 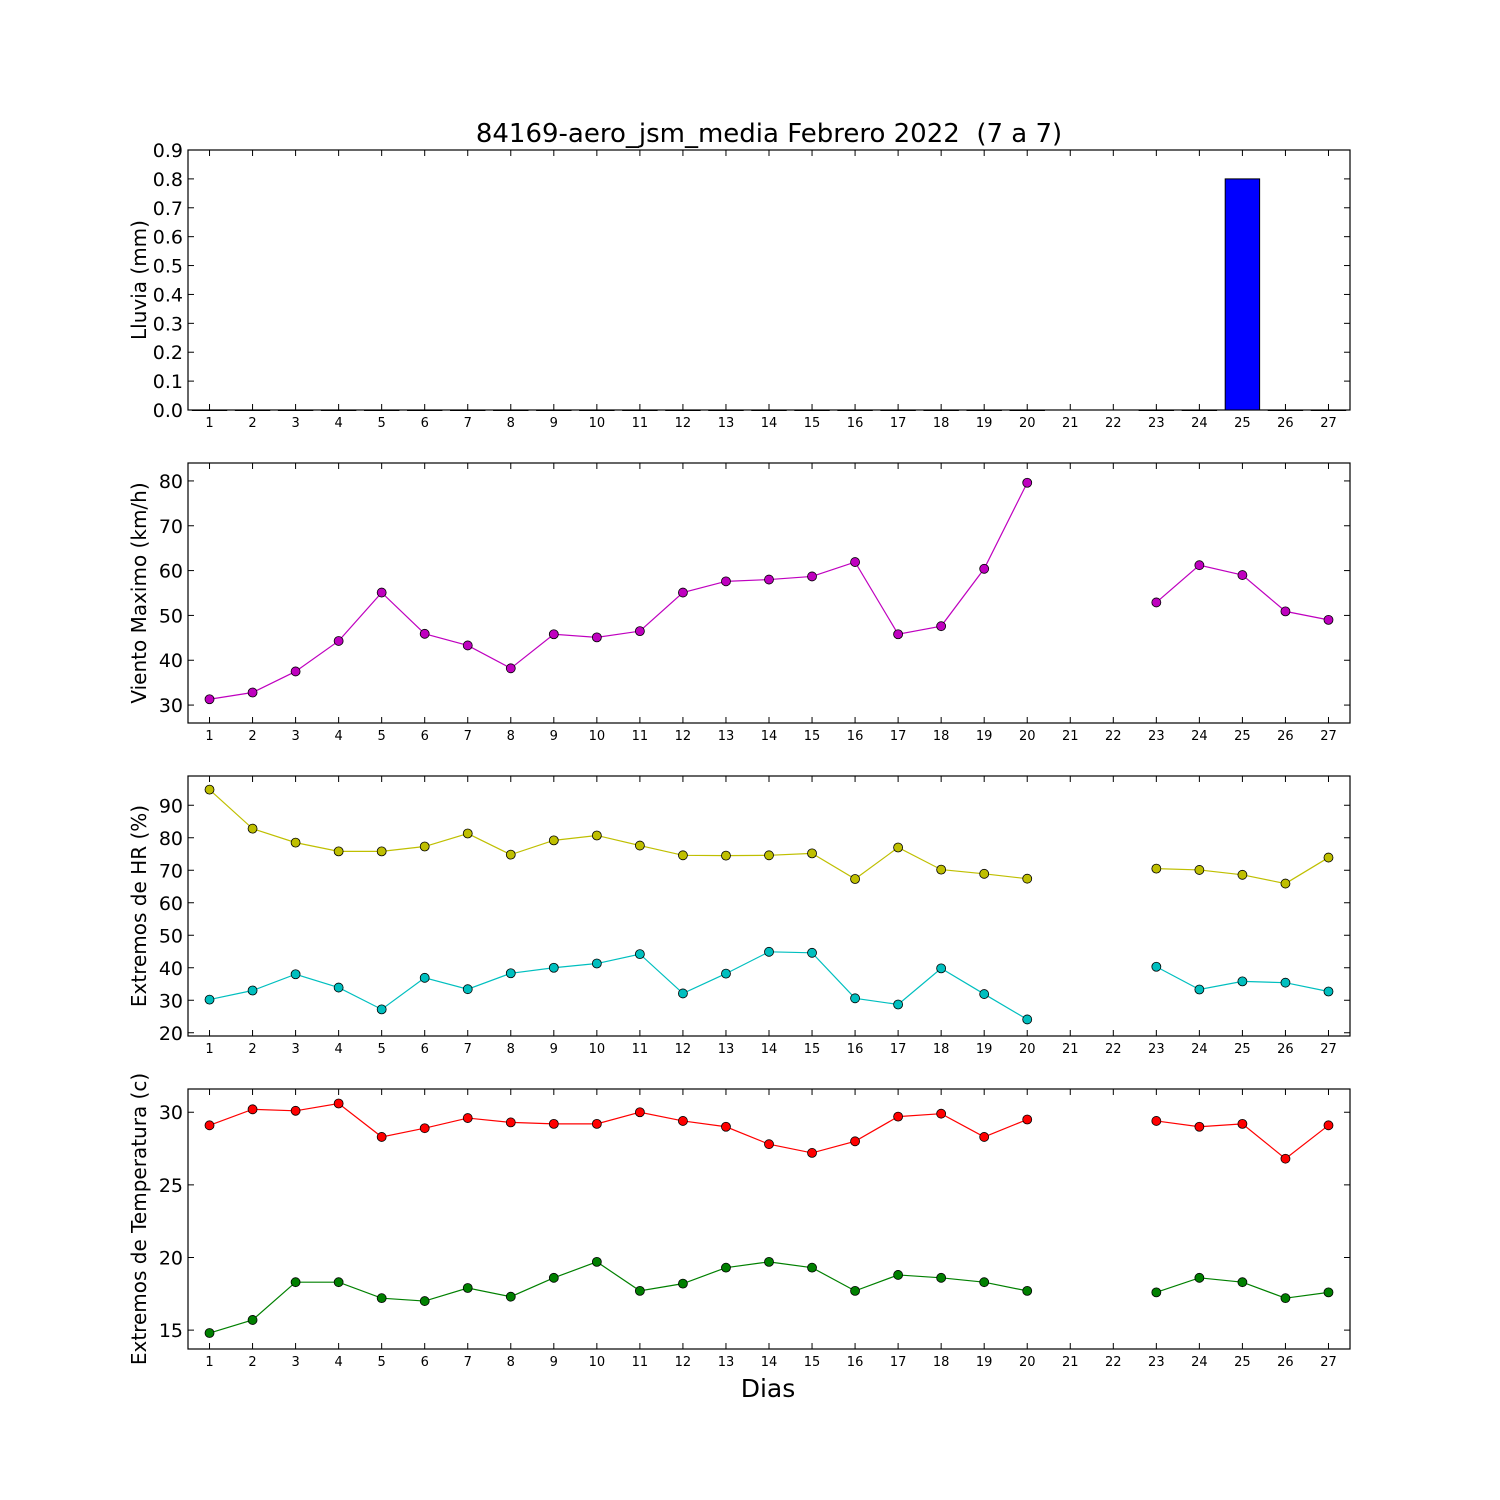 What do you see at coordinates (168, 180) in the screenshot?
I see `y-tick-label: 0.8` at bounding box center [168, 180].